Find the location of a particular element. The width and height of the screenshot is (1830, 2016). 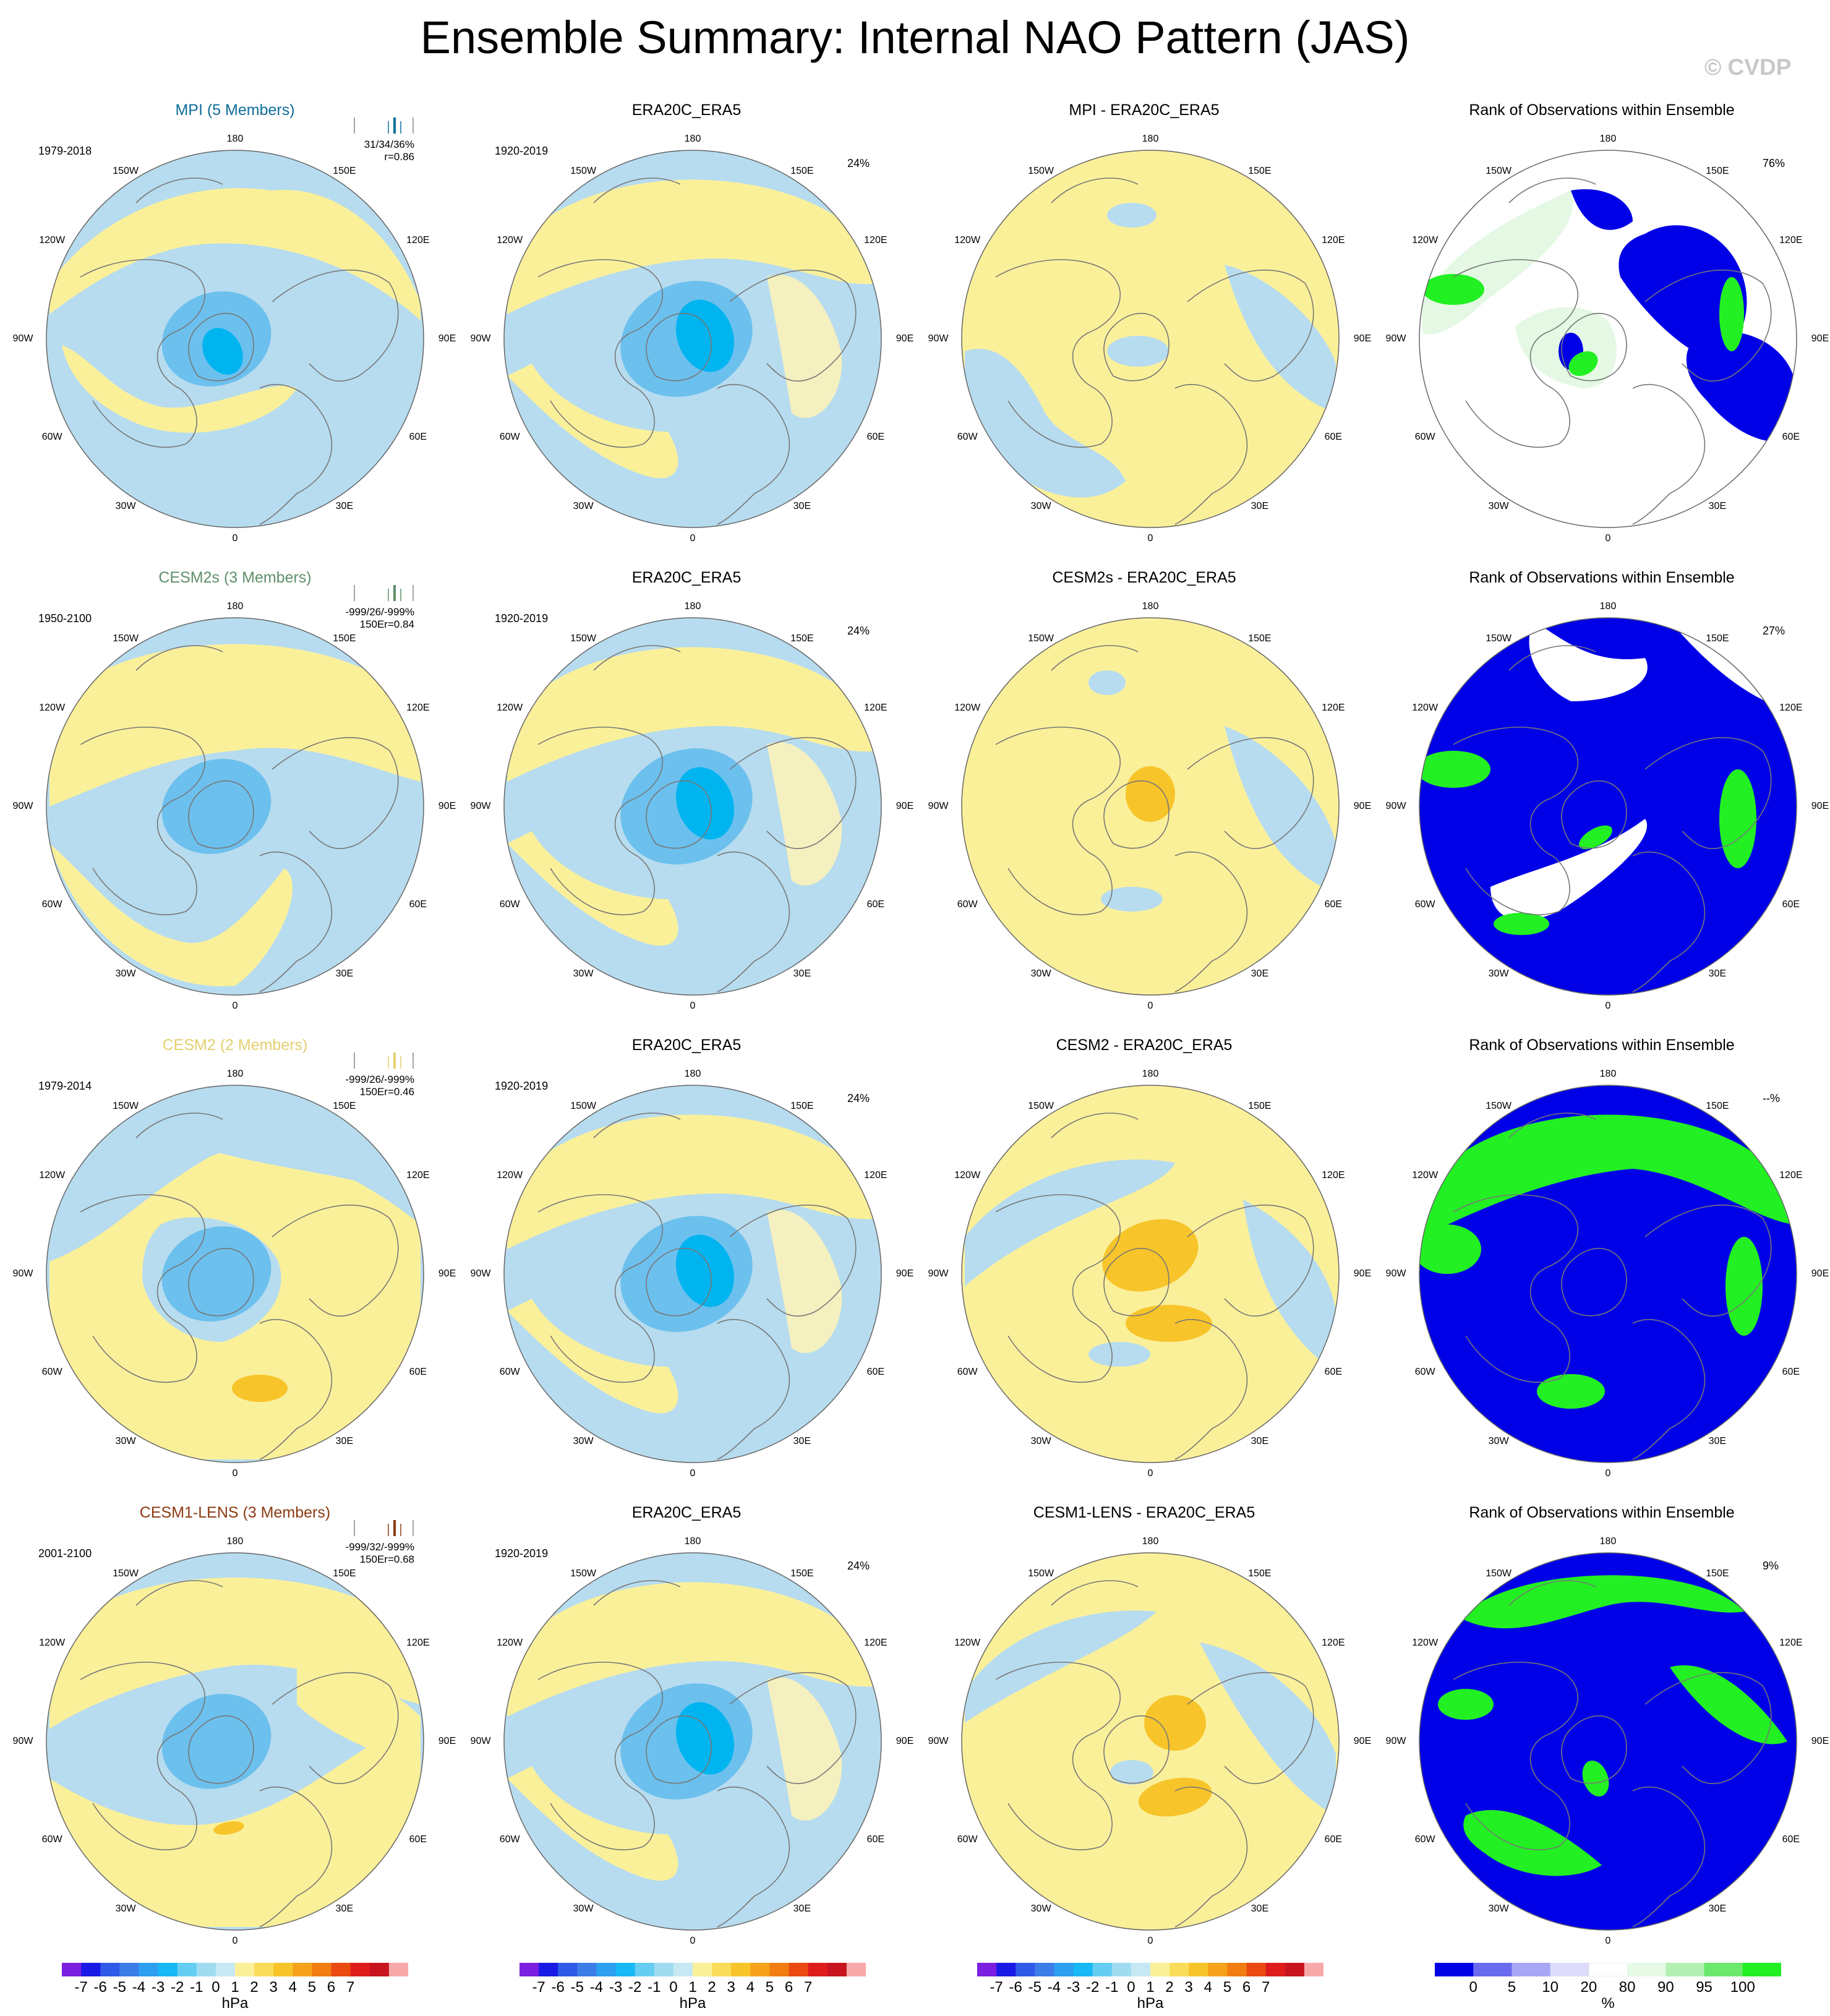

cvdp-credit: © CVDP is located at coordinates (1748, 67).